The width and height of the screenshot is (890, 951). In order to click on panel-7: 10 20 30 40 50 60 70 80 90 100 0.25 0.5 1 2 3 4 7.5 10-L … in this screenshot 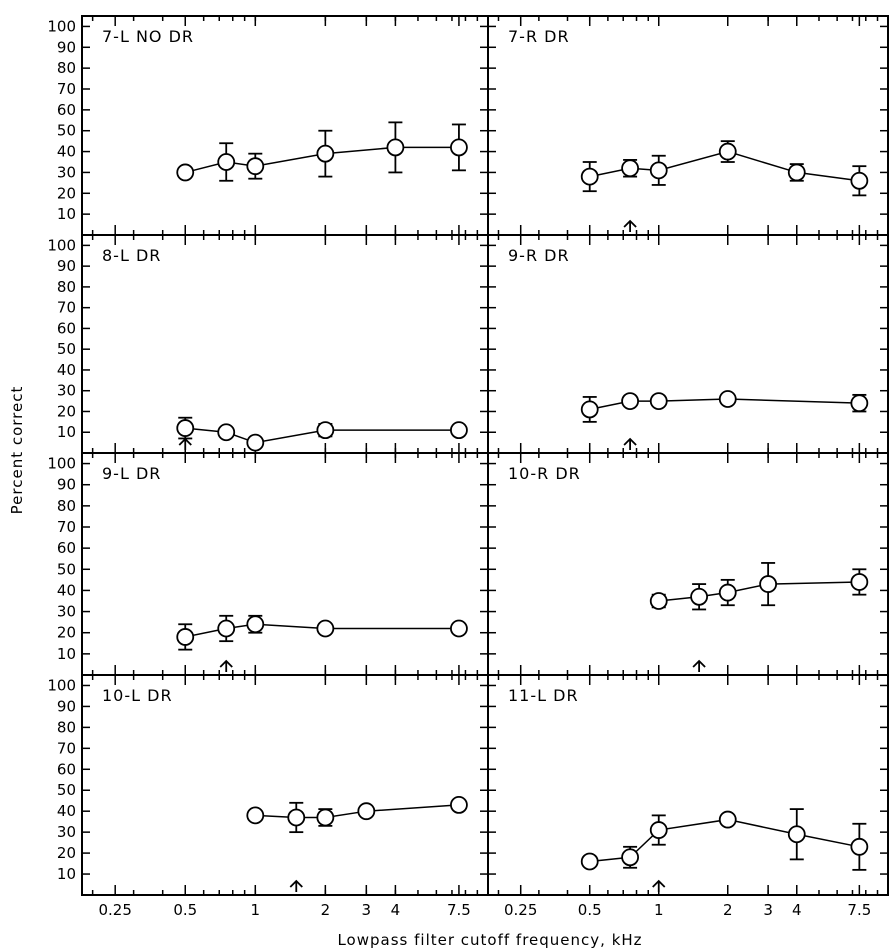, I will do `click(268, 796)`.